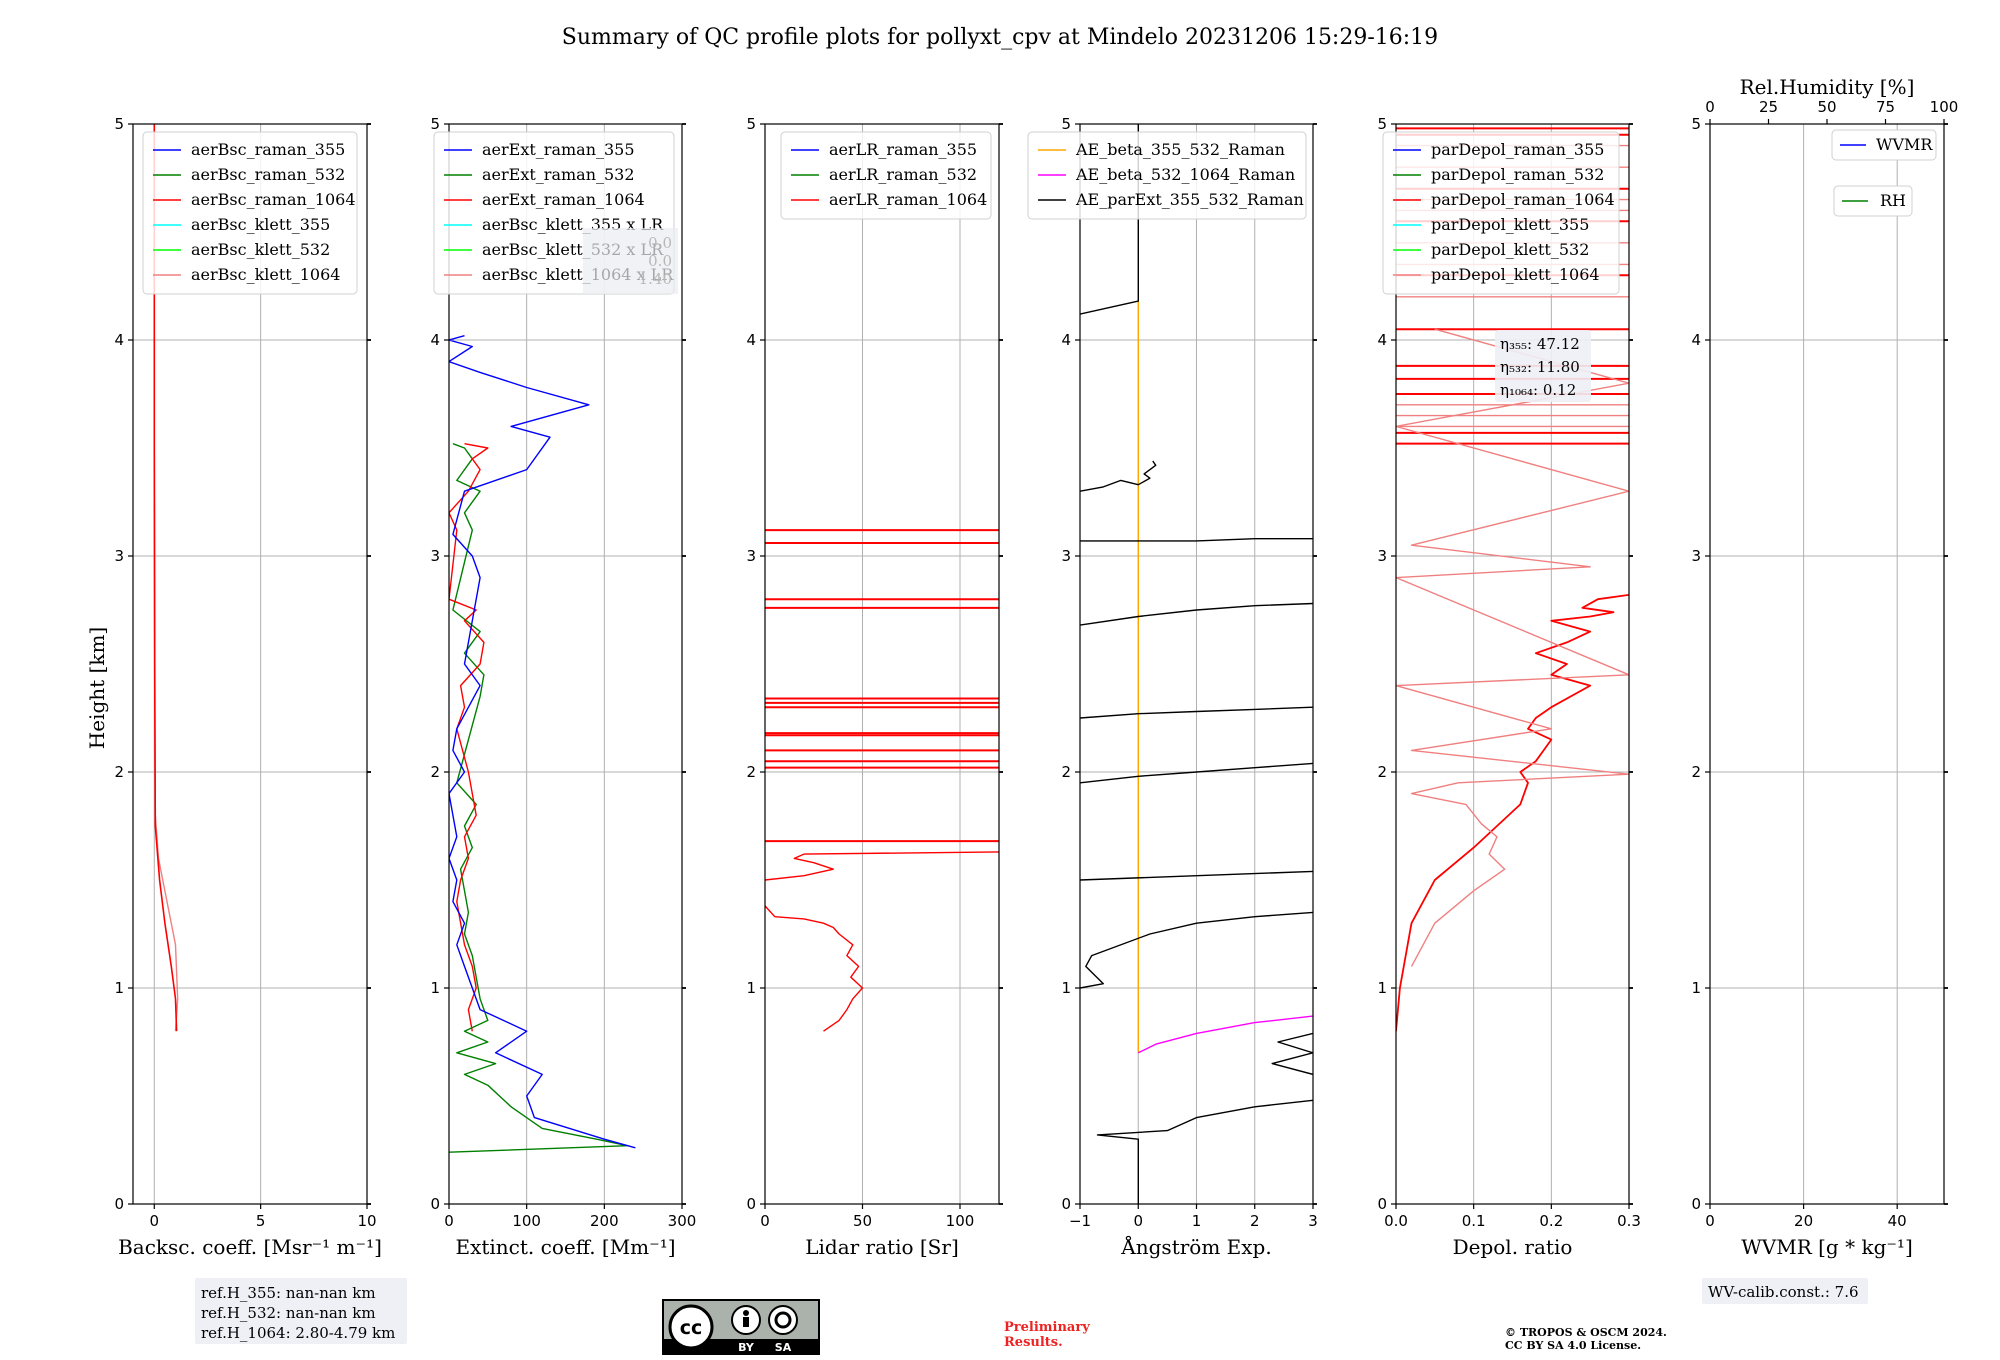  I want to click on x-tick-label: 300, so click(682, 1221).